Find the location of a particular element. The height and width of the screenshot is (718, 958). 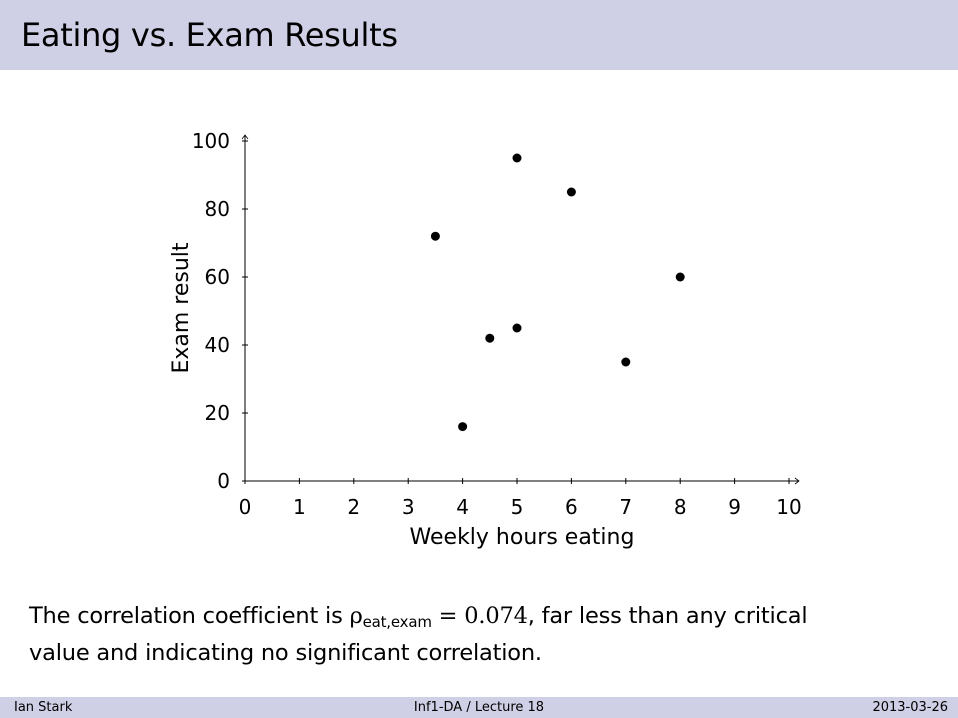

x-tick-label: 7 is located at coordinates (625, 507).